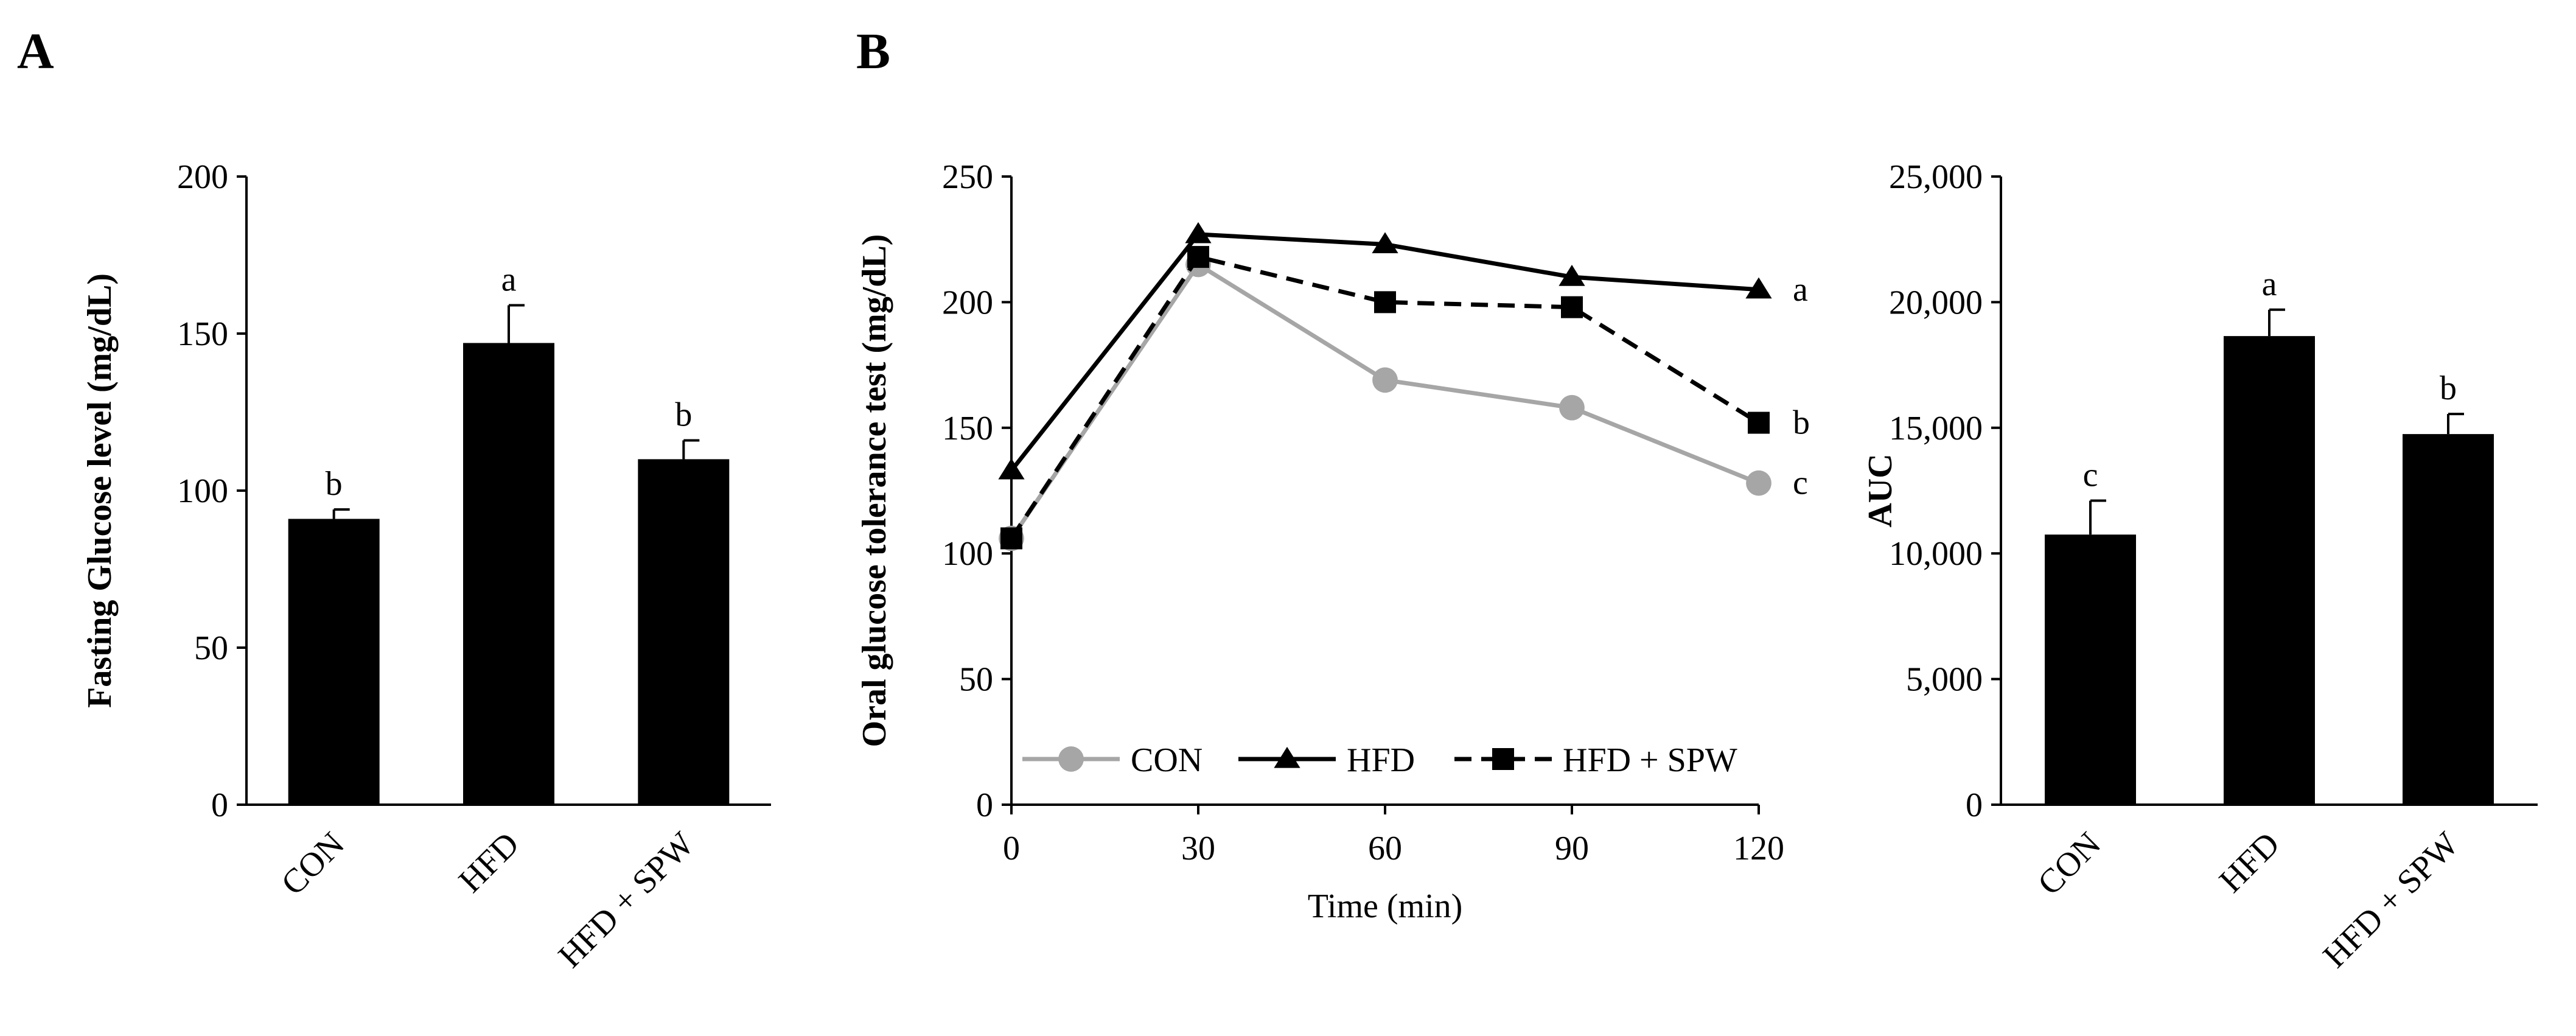 The width and height of the screenshot is (2576, 1036). What do you see at coordinates (1572, 848) in the screenshot?
I see `x-tick-label: 90` at bounding box center [1572, 848].